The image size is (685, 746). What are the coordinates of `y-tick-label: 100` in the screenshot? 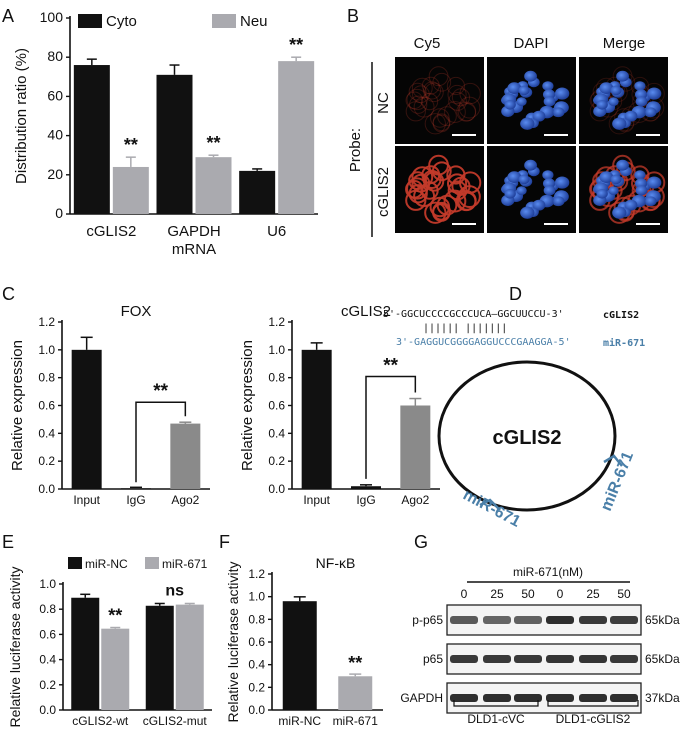 It's located at (52, 17).